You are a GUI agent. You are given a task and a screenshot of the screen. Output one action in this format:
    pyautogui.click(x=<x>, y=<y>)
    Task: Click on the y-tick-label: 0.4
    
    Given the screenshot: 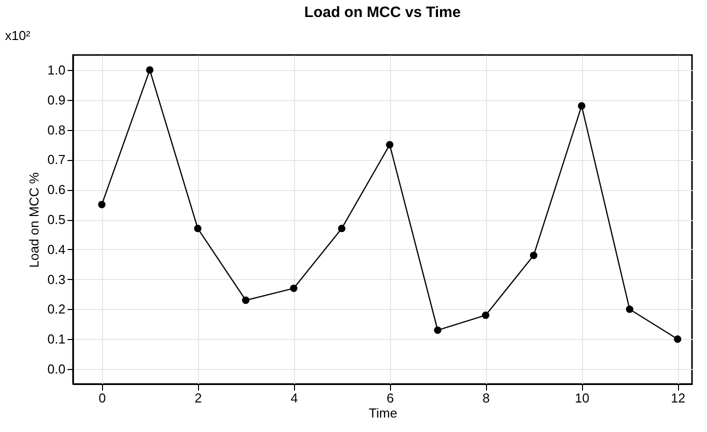 What is the action you would take?
    pyautogui.click(x=56, y=249)
    